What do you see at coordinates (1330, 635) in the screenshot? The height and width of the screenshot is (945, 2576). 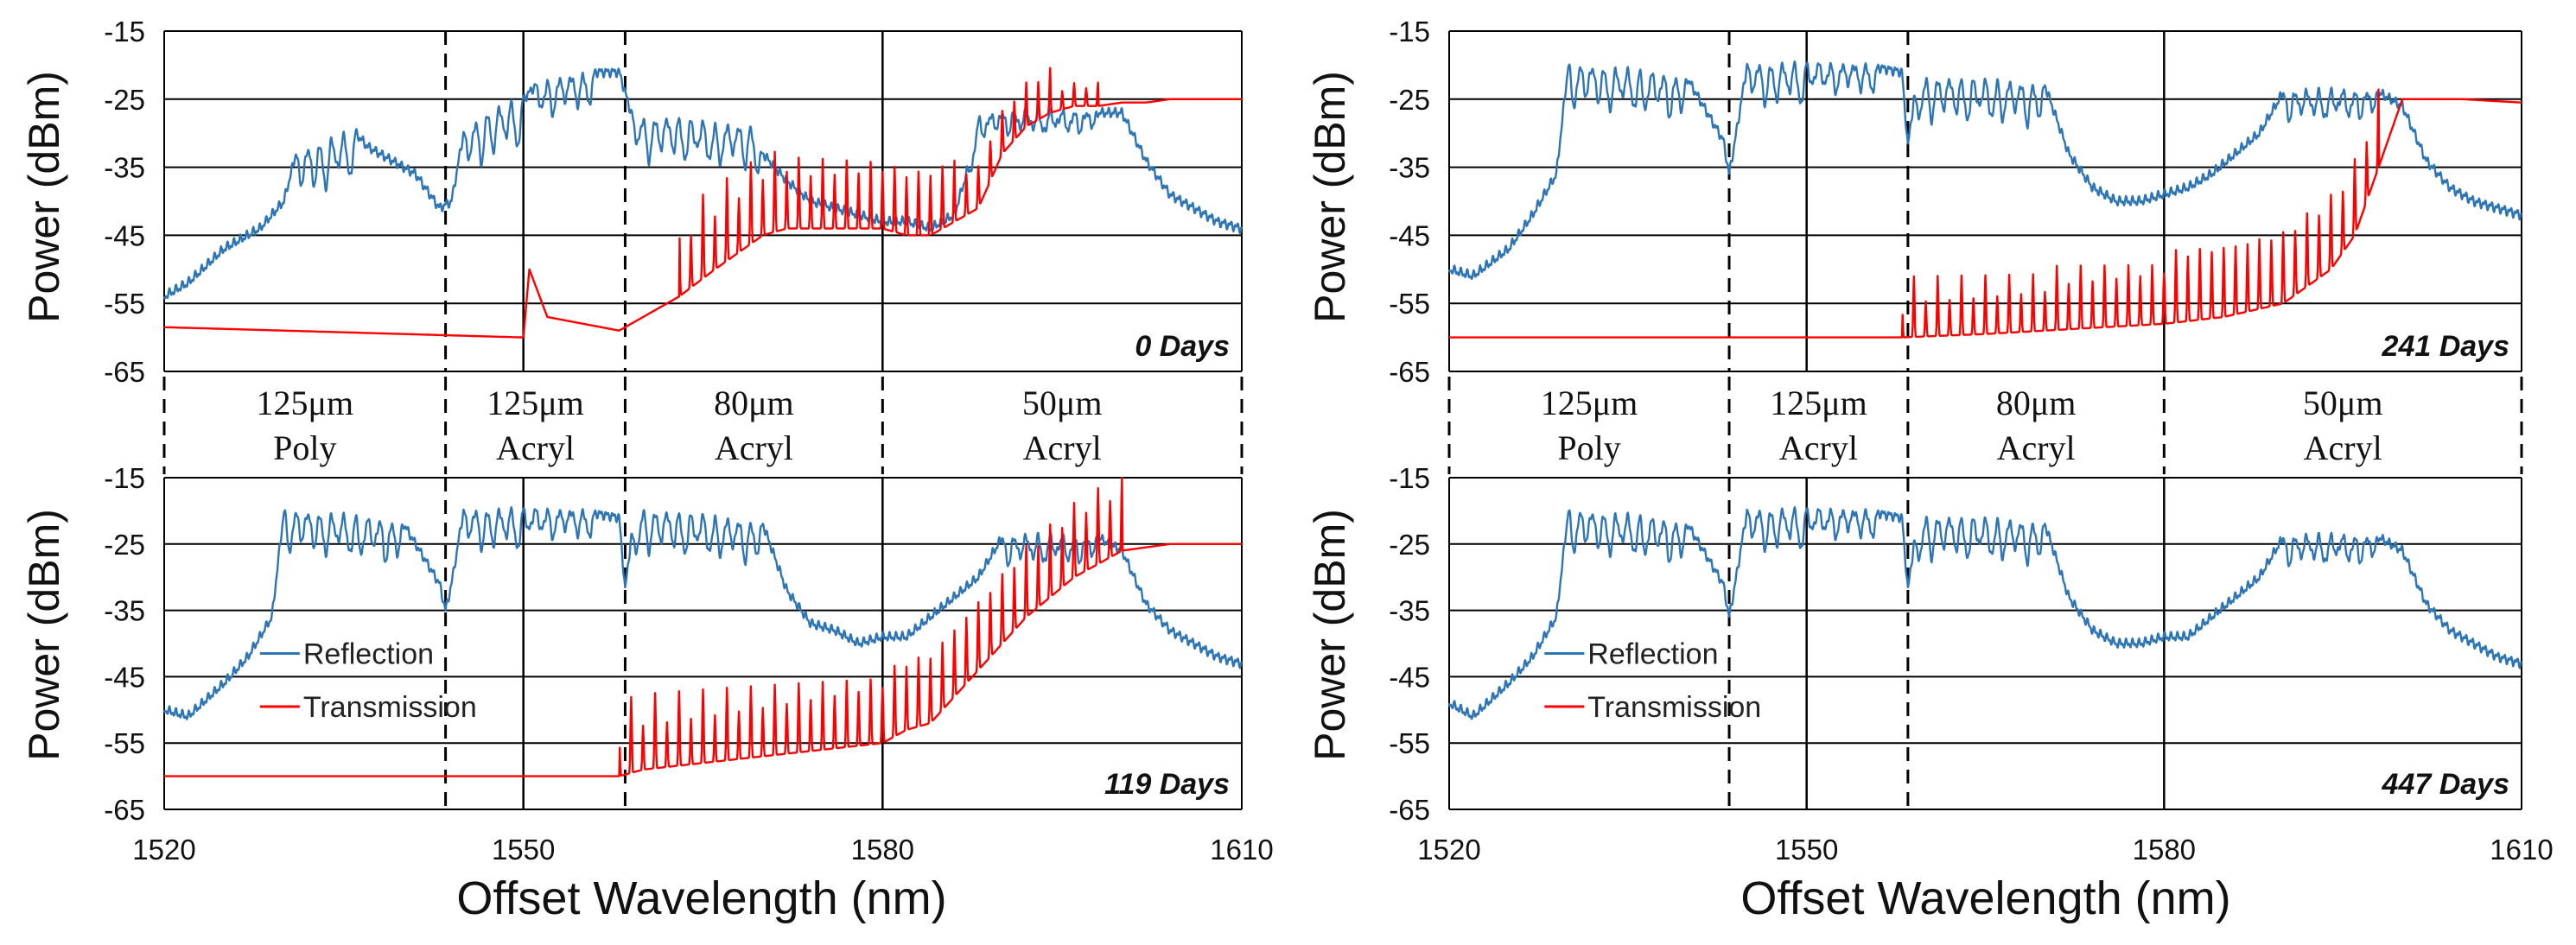 I see `panel-3-ylabel: Power (dBm)` at bounding box center [1330, 635].